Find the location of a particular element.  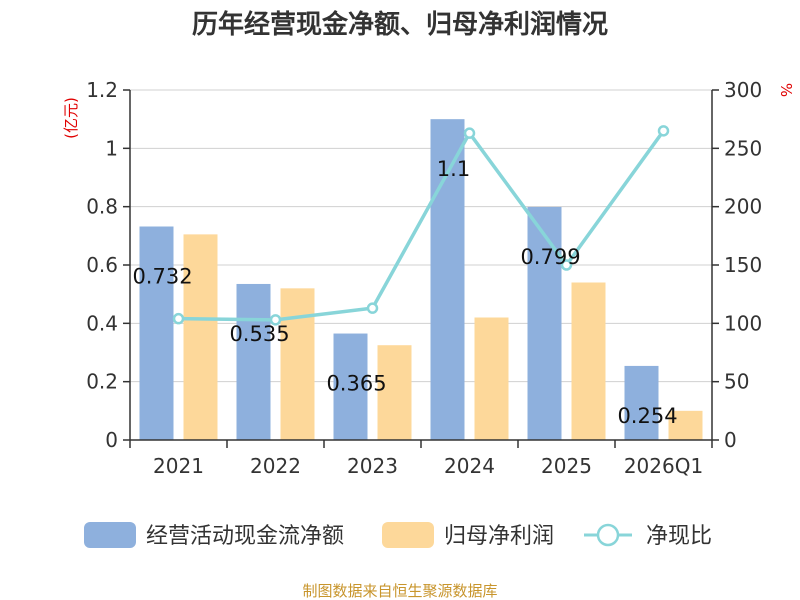

right-tick-label: 50 is located at coordinates (736, 382).